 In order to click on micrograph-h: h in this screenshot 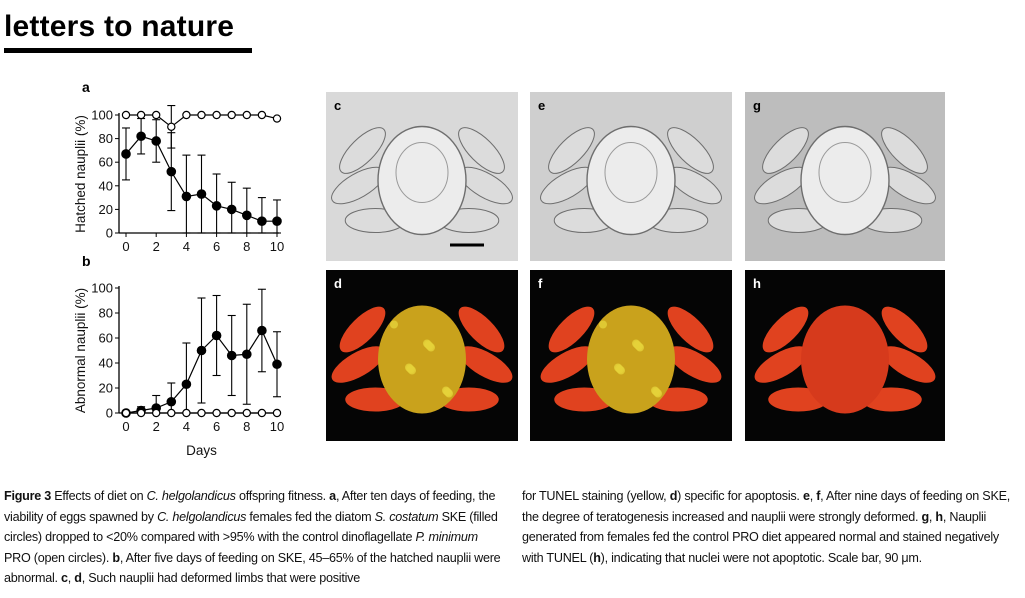, I will do `click(845, 355)`.